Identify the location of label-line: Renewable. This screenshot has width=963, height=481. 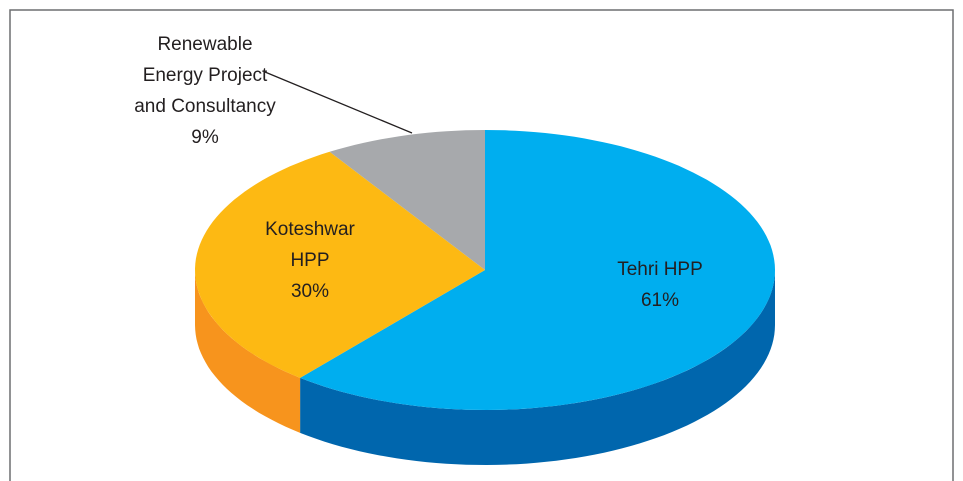
(204, 44).